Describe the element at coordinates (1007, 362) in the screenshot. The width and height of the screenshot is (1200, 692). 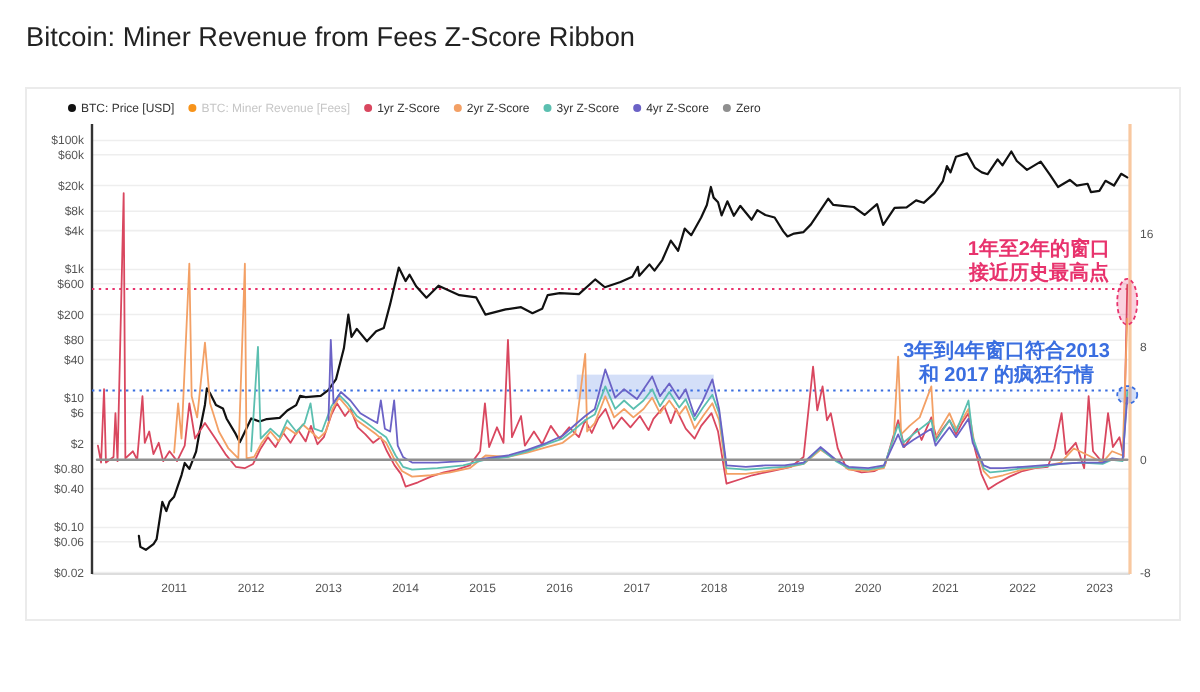
I see `ref-line-label: 3年到4年窗口符合2013 和 2017 的疯狂行情` at that location.